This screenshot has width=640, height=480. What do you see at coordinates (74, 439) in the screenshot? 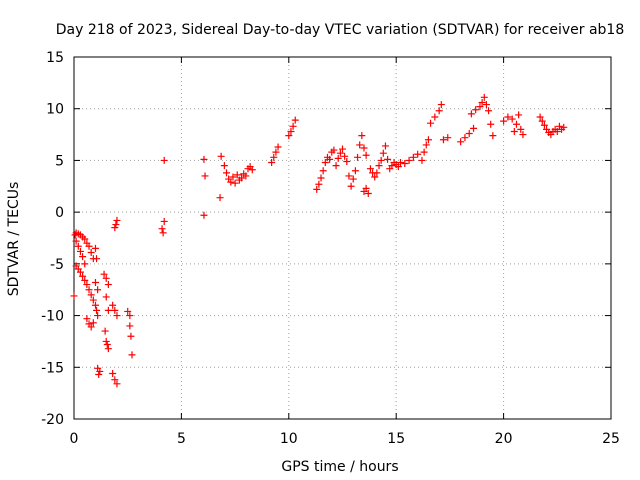
I see `x-tick-label: 0` at bounding box center [74, 439].